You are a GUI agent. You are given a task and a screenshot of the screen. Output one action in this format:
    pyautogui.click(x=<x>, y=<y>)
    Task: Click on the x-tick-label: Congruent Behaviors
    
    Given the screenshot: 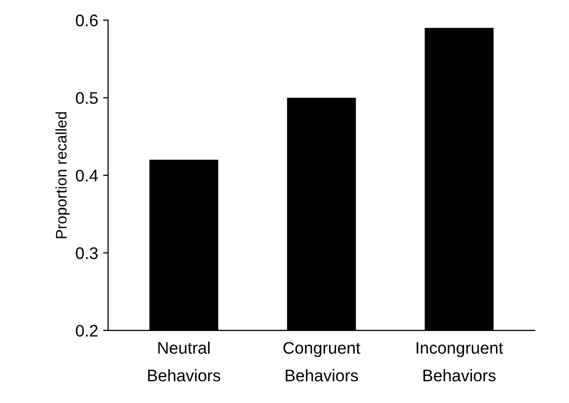 What is the action you would take?
    pyautogui.click(x=321, y=362)
    